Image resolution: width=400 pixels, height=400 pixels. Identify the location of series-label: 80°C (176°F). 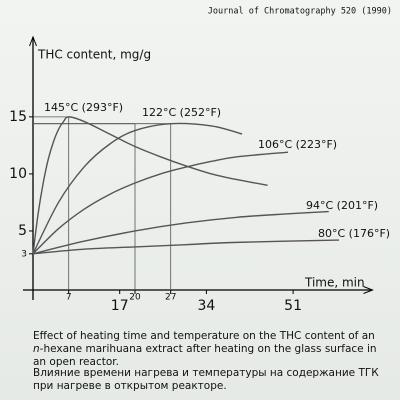
(354, 233).